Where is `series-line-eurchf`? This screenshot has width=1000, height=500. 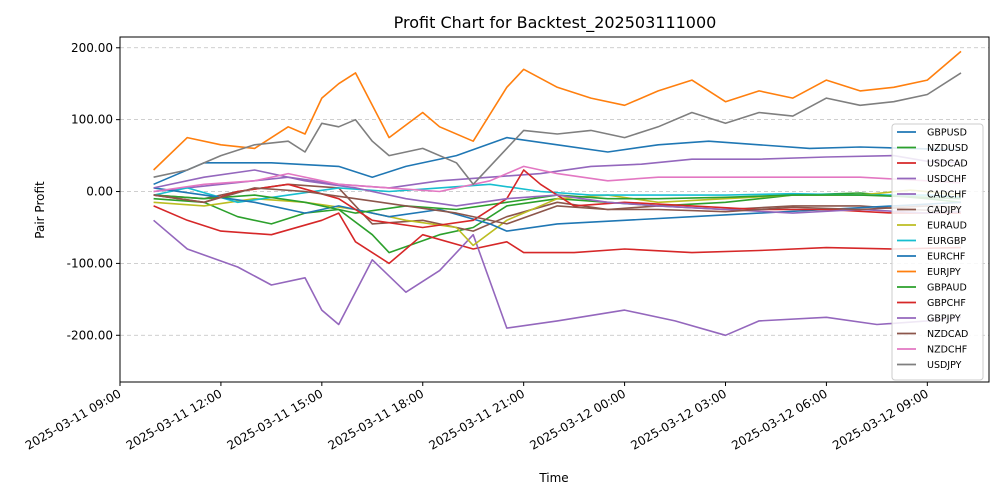
series-line-eurchf is located at coordinates (557, 209).